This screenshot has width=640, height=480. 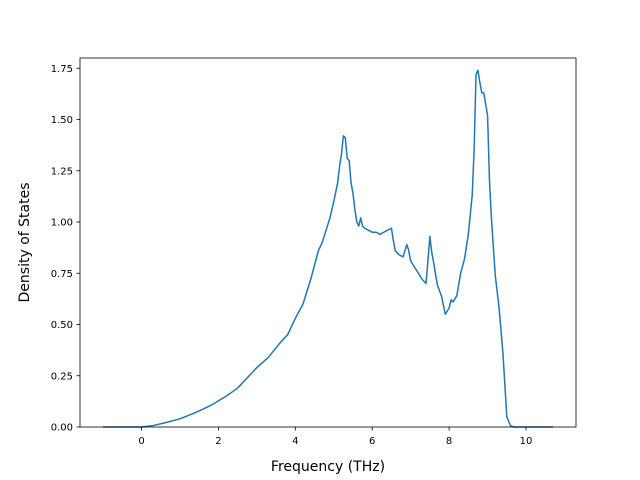 What do you see at coordinates (62, 223) in the screenshot?
I see `y-tick-label: 1.00` at bounding box center [62, 223].